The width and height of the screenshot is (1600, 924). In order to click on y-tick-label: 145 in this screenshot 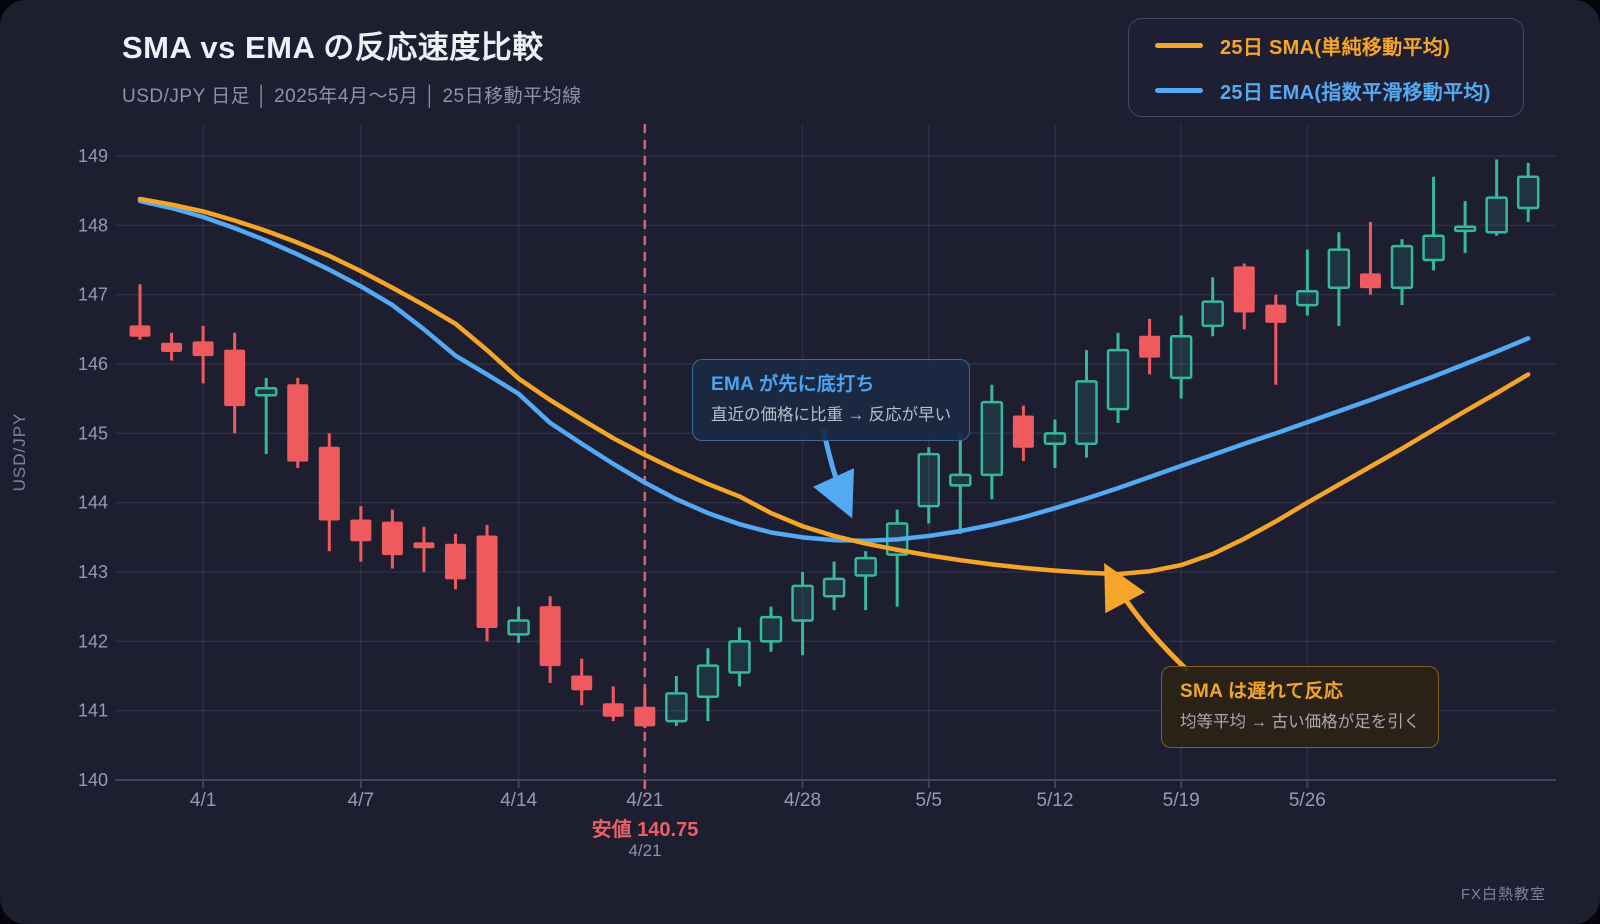, I will do `click(93, 433)`.